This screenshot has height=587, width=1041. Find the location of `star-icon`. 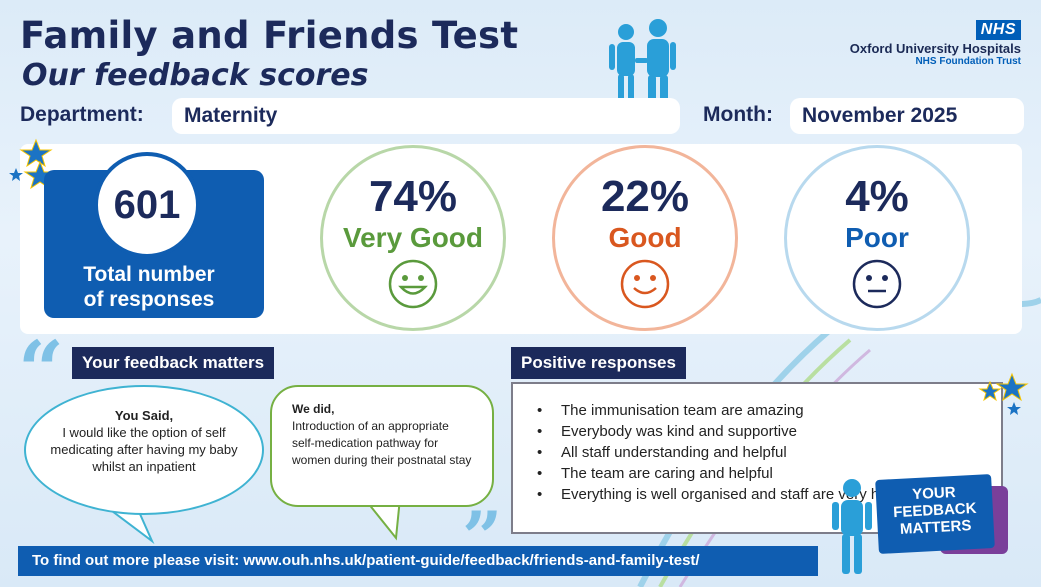

star-icon is located at coordinates (1003, 393).